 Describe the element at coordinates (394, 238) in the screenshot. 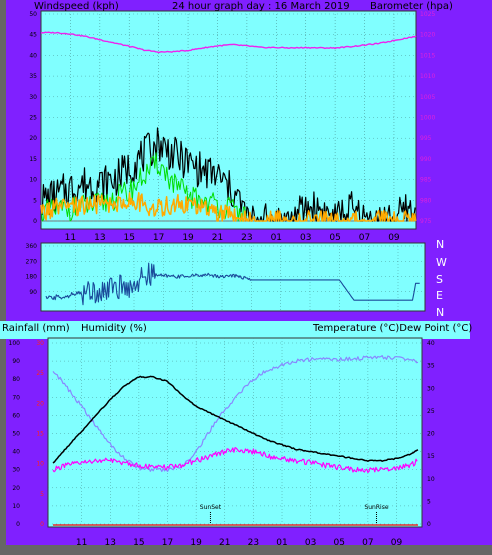

I see `wind-x-tick-label: 09` at that location.